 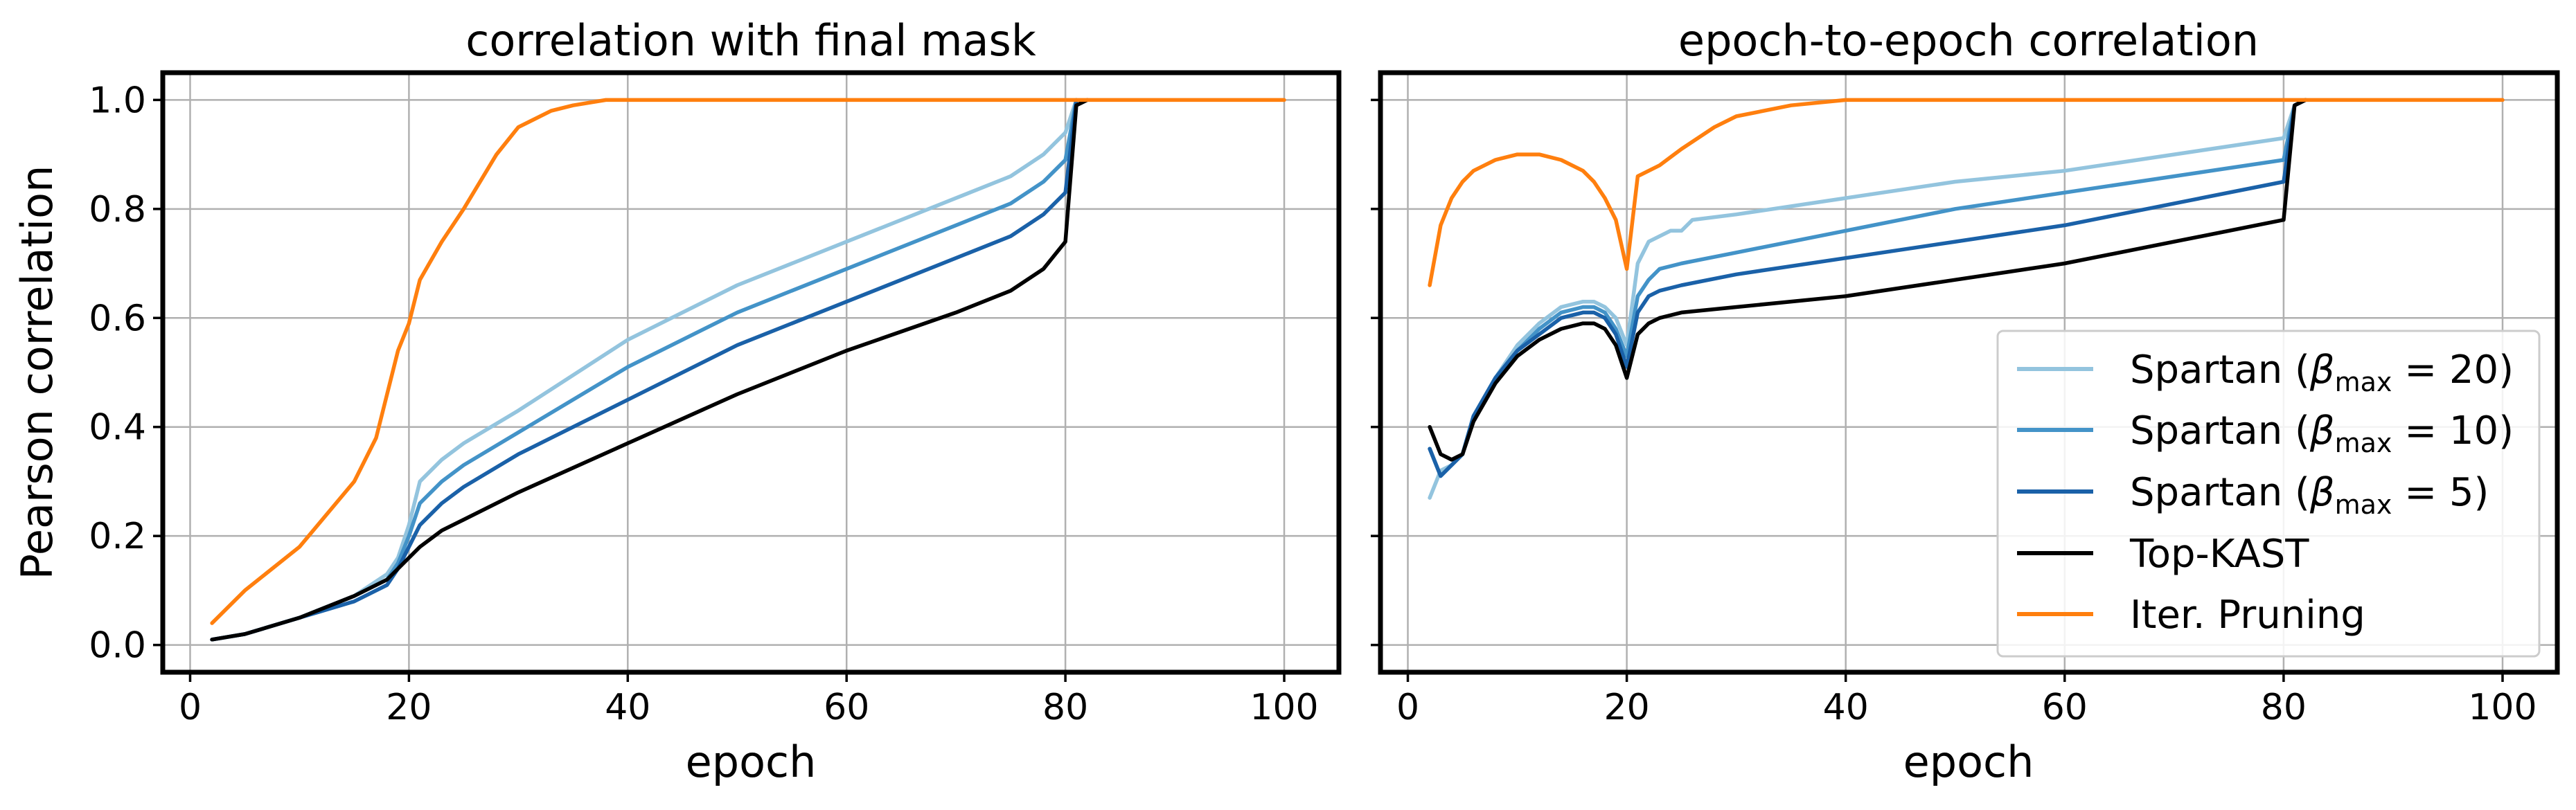 I want to click on left-x-tick-label: 0, so click(x=190, y=707).